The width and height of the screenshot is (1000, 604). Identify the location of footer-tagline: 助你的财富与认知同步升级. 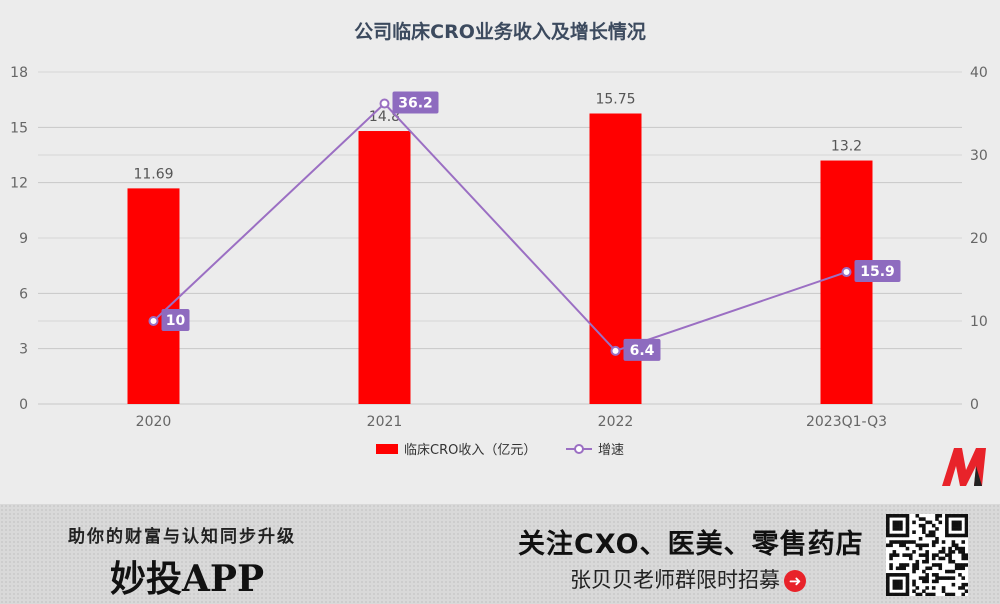
(182, 537).